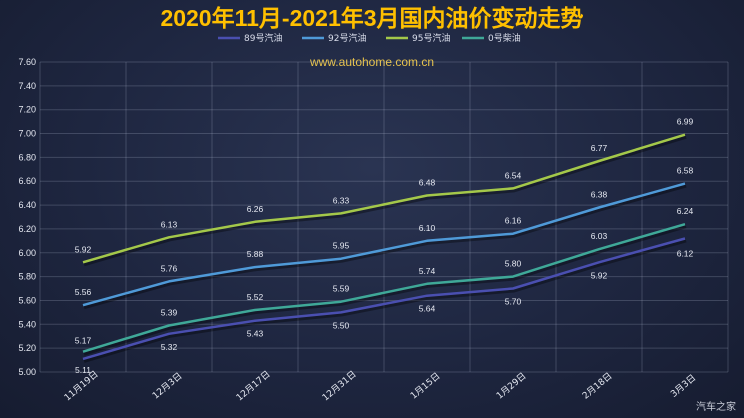 This screenshot has height=418, width=744. What do you see at coordinates (83, 370) in the screenshot?
I see `data-label: 5.11` at bounding box center [83, 370].